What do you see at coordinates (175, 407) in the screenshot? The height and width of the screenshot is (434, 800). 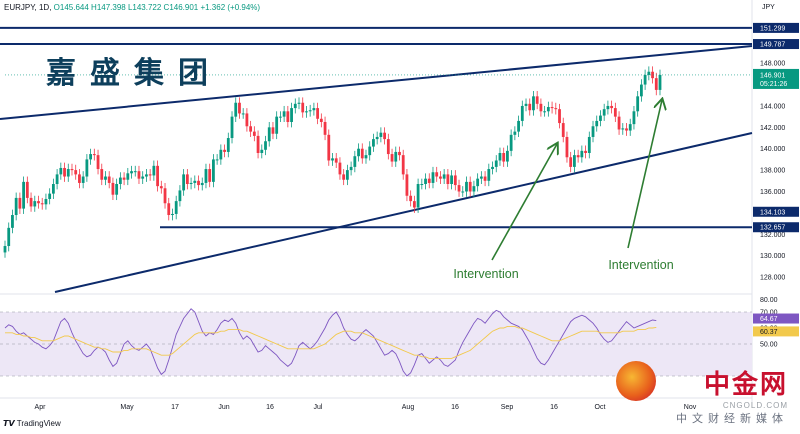 I see `x-tick-label: 17` at bounding box center [175, 407].